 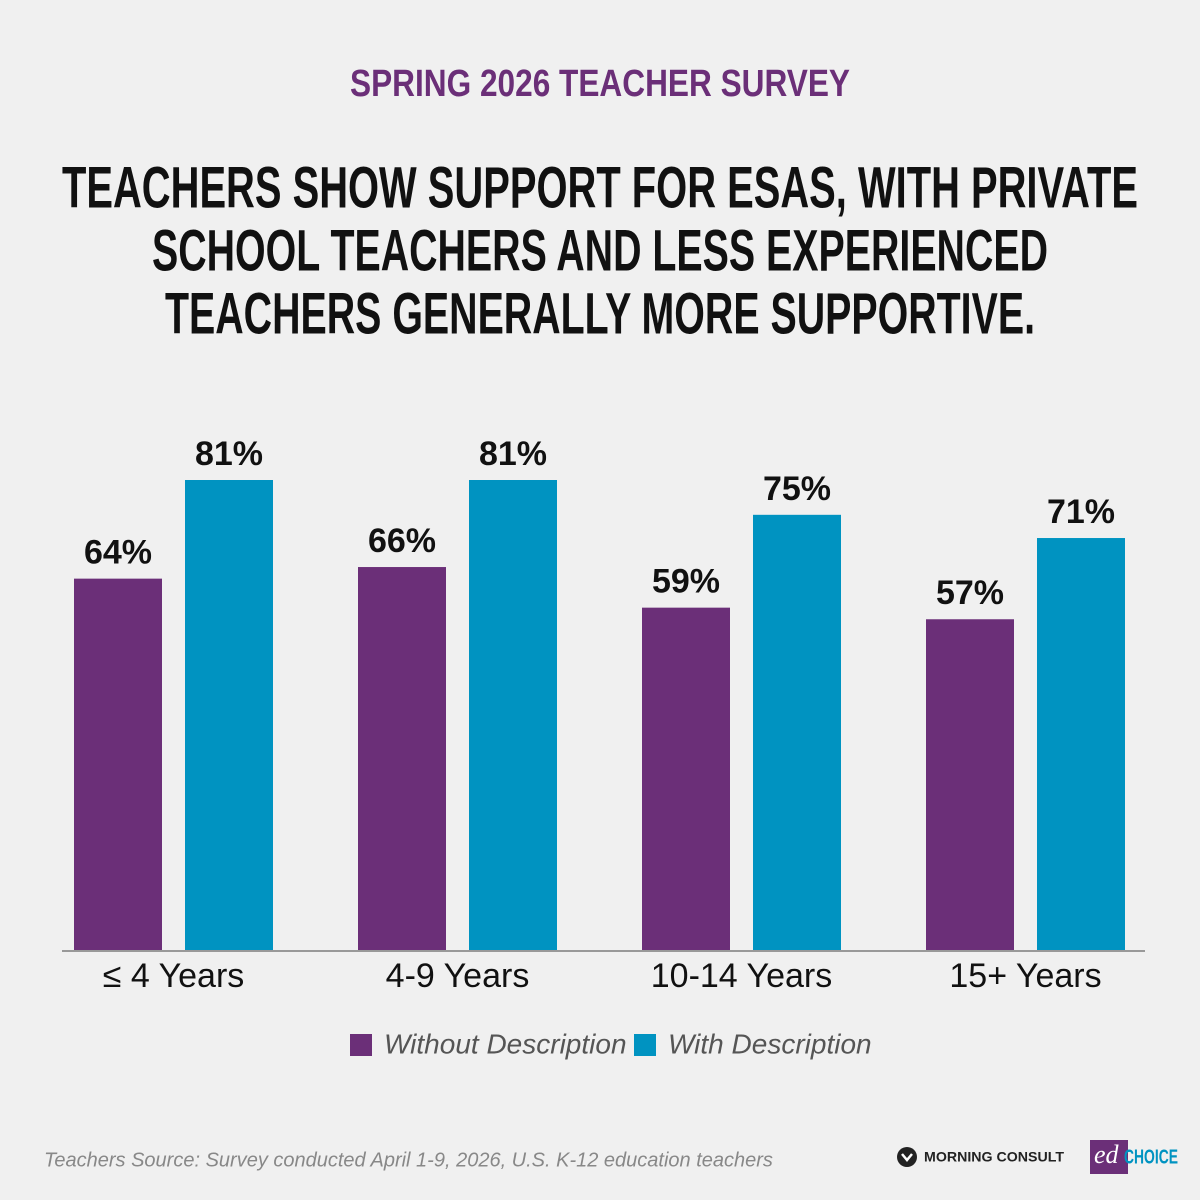 What do you see at coordinates (797, 489) in the screenshot?
I see `value-label: 75%` at bounding box center [797, 489].